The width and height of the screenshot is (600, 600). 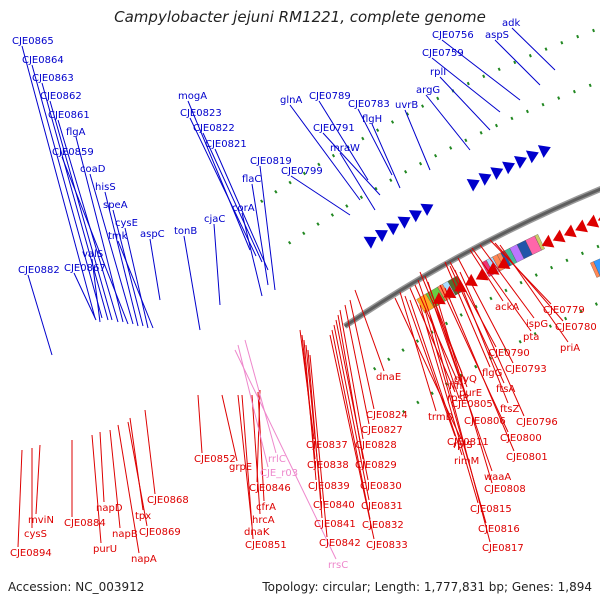 What do you see at coordinates (505, 489) in the screenshot?
I see `gene-label: CJE0808` at bounding box center [505, 489].